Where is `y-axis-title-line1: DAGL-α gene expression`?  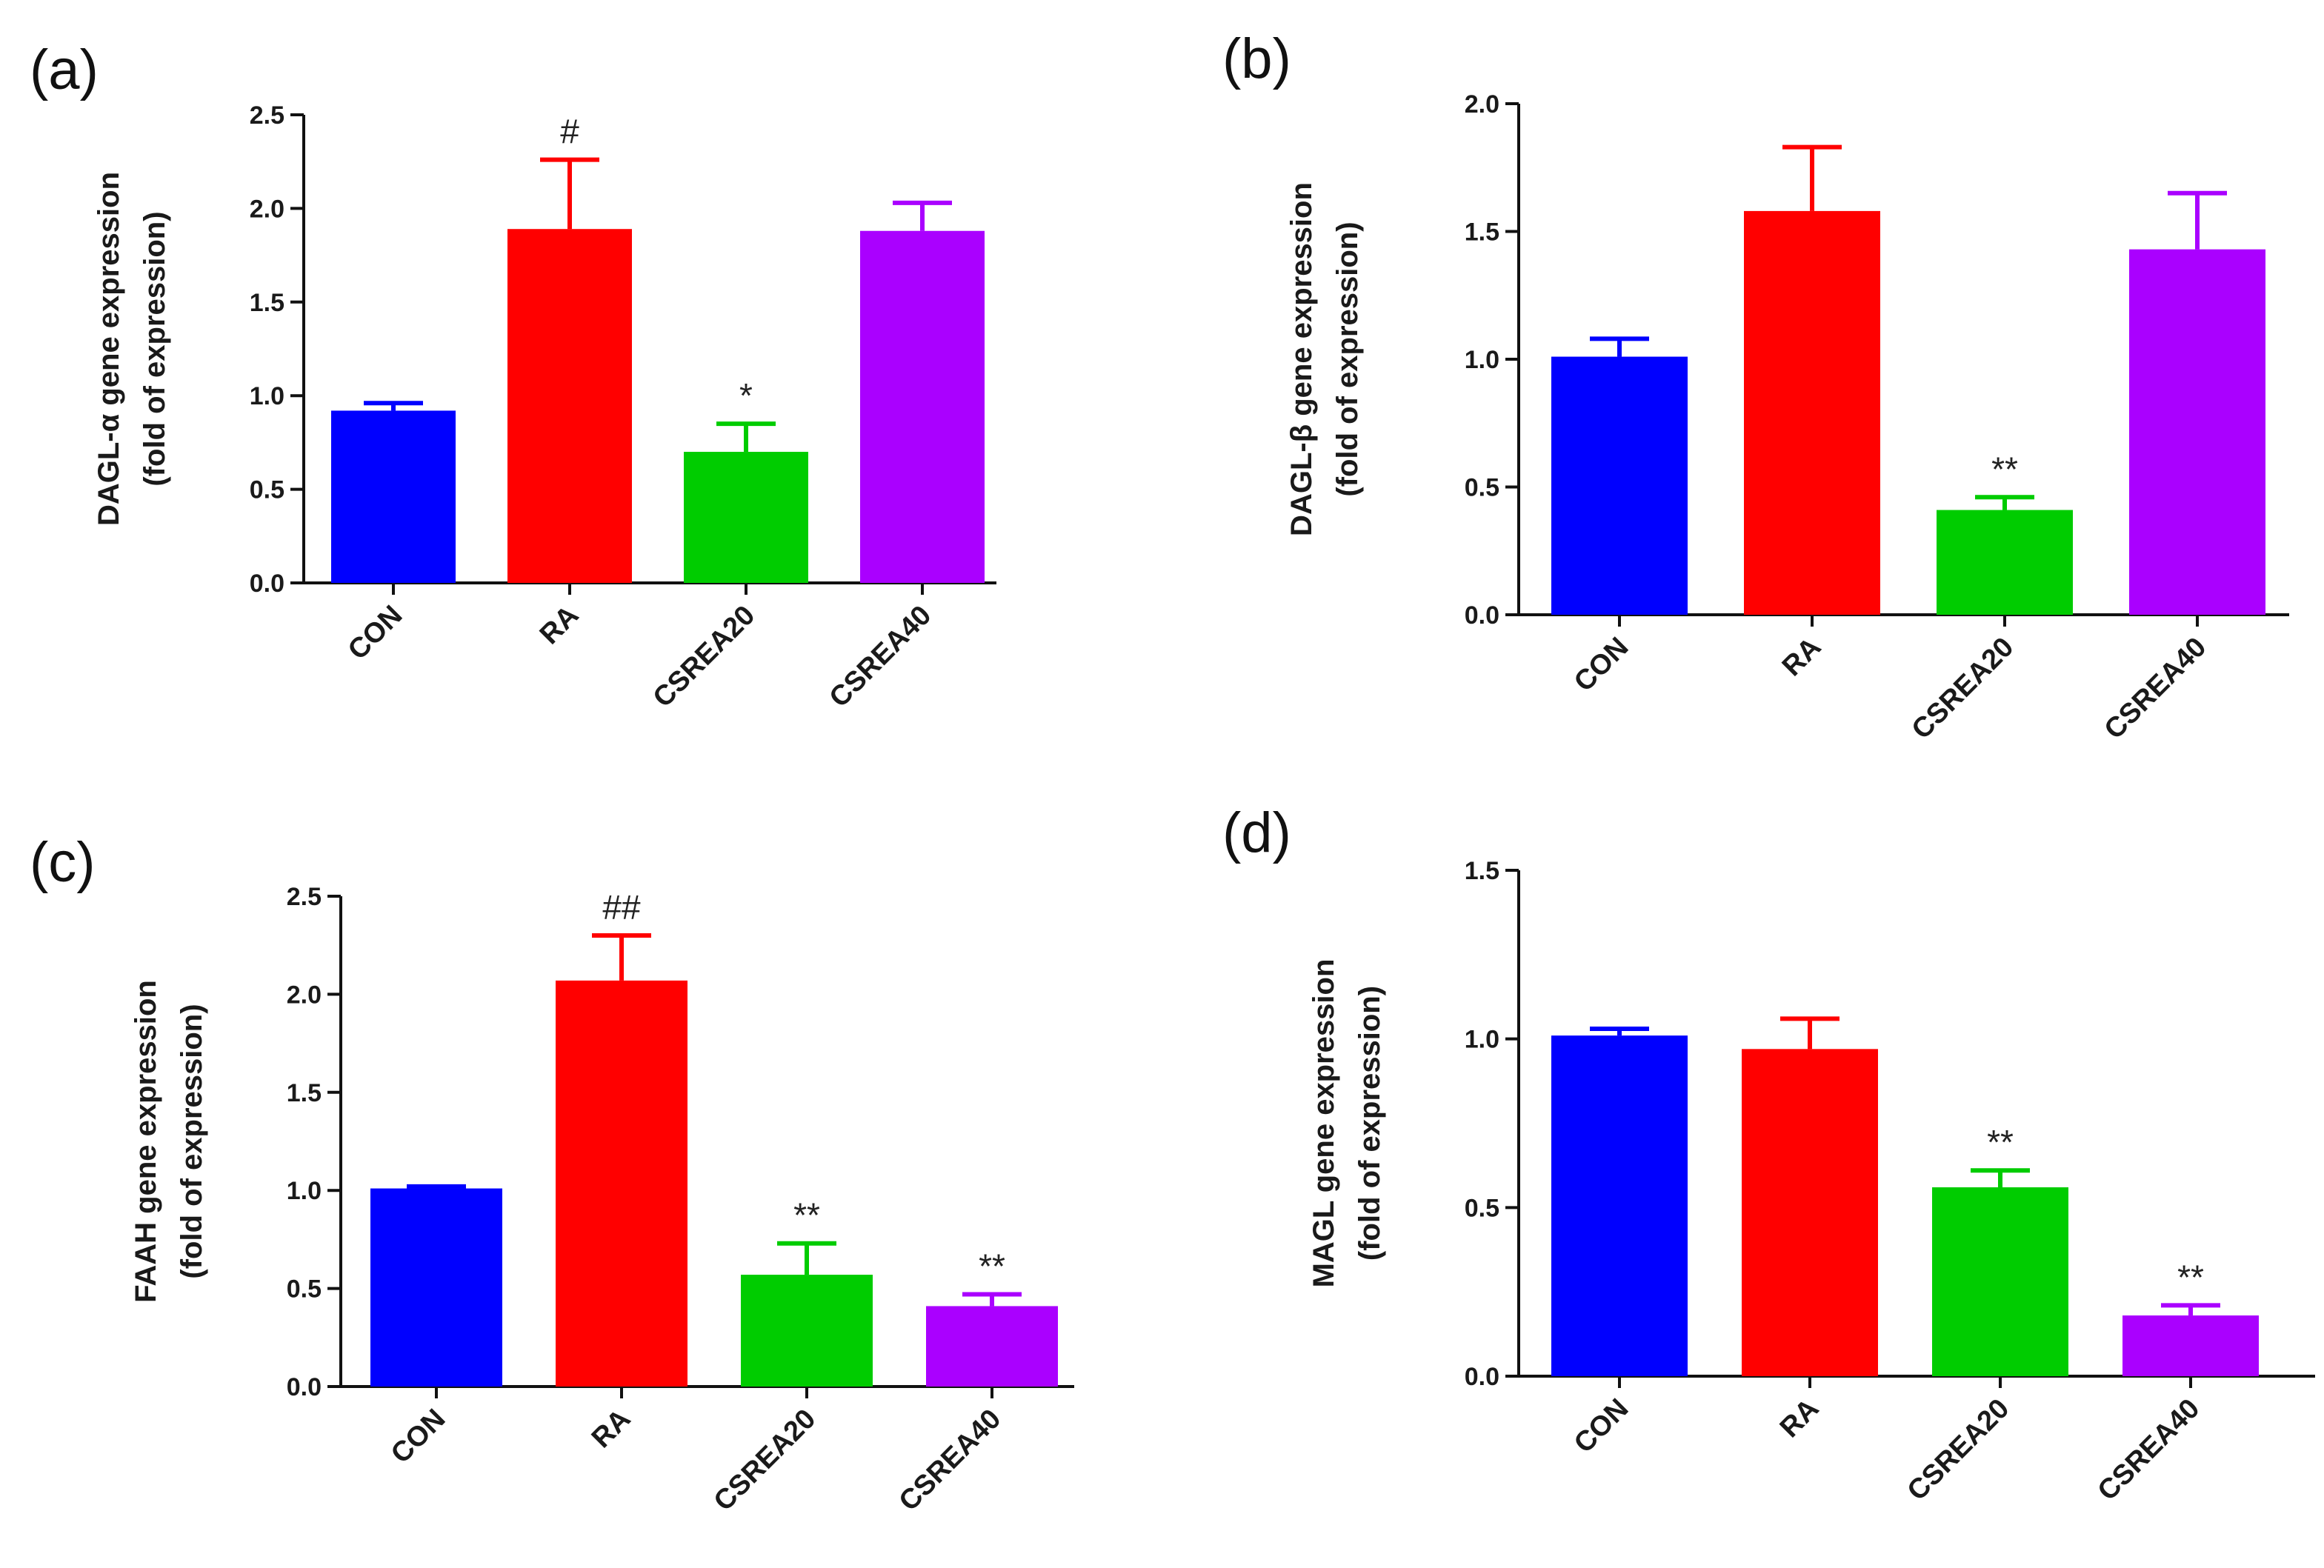 y-axis-title-line1: DAGL-α gene expression is located at coordinates (109, 349).